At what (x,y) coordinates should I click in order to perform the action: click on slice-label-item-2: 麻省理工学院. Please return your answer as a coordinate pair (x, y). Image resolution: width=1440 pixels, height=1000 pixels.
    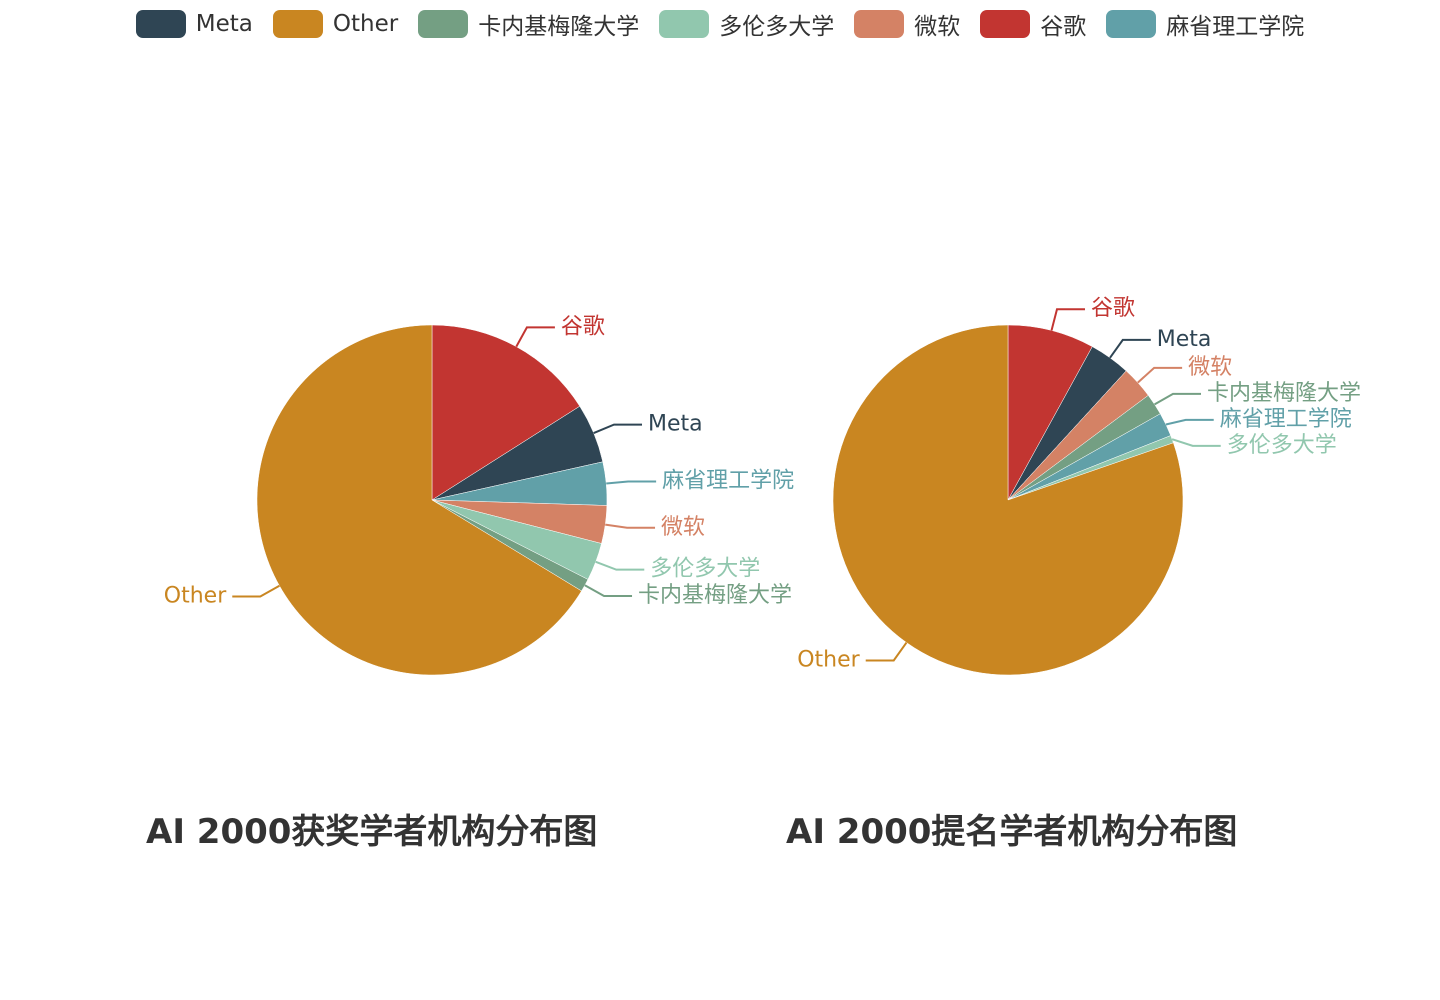
    Looking at the image, I should click on (728, 480).